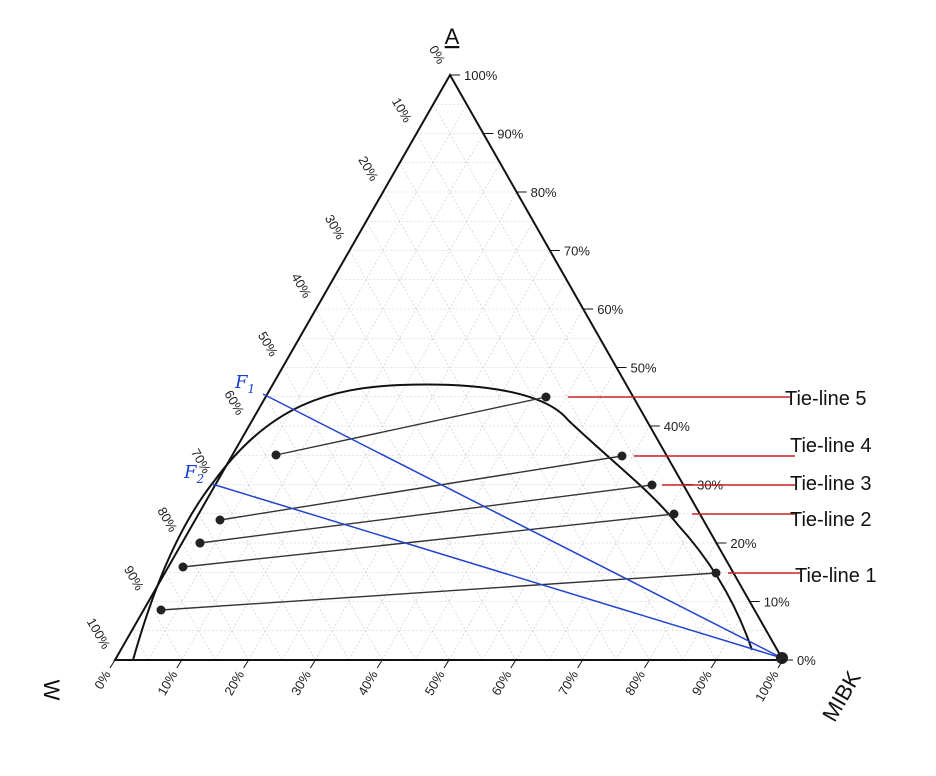 The height and width of the screenshot is (776, 936). Describe the element at coordinates (200, 479) in the screenshot. I see `feed-subscript-2: 2` at that location.